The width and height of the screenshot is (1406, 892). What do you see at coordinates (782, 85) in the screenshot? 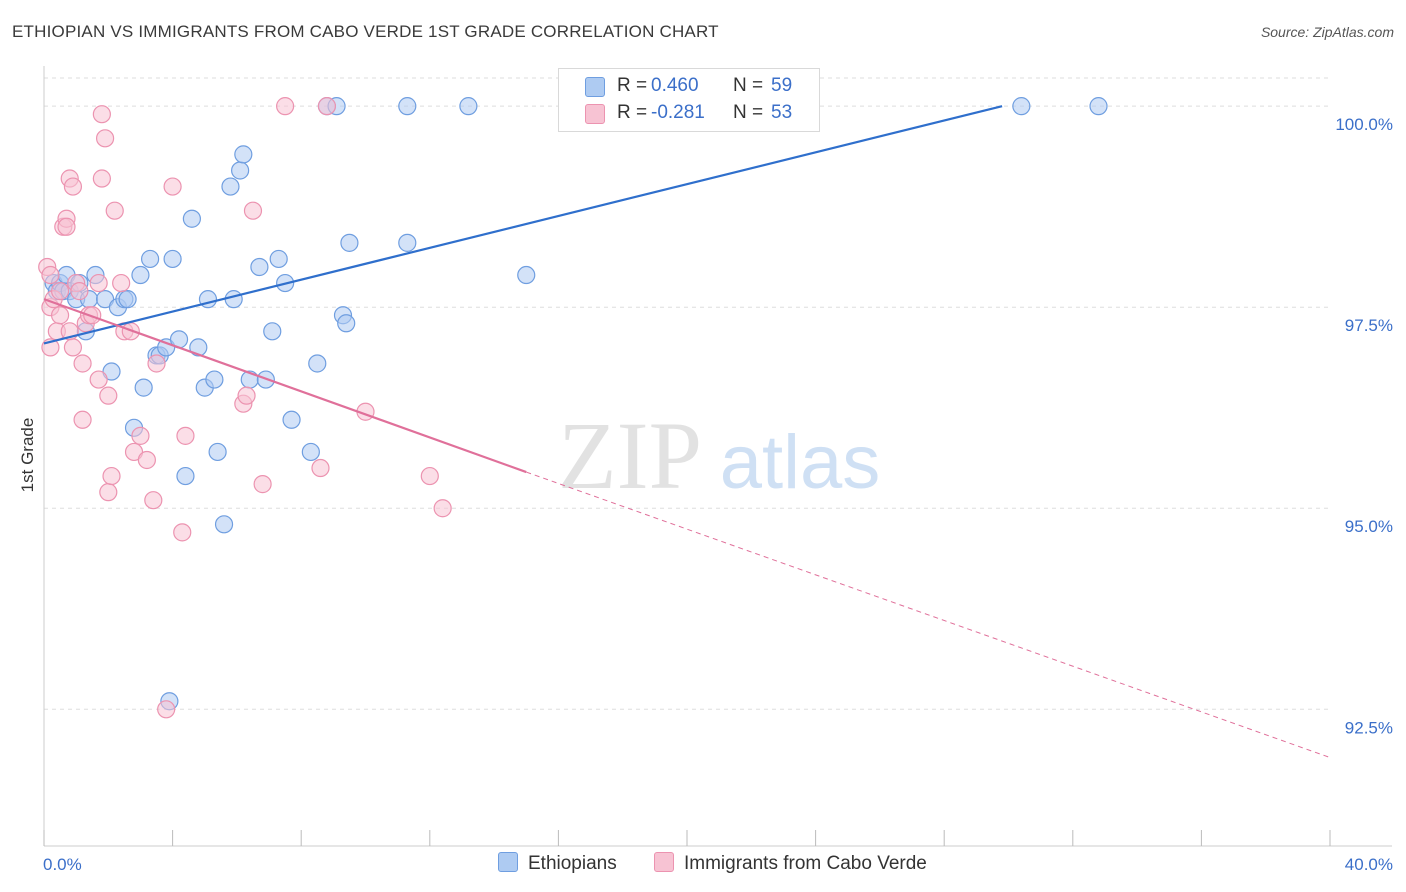
I see `legend-n-value: 59` at bounding box center [782, 85].